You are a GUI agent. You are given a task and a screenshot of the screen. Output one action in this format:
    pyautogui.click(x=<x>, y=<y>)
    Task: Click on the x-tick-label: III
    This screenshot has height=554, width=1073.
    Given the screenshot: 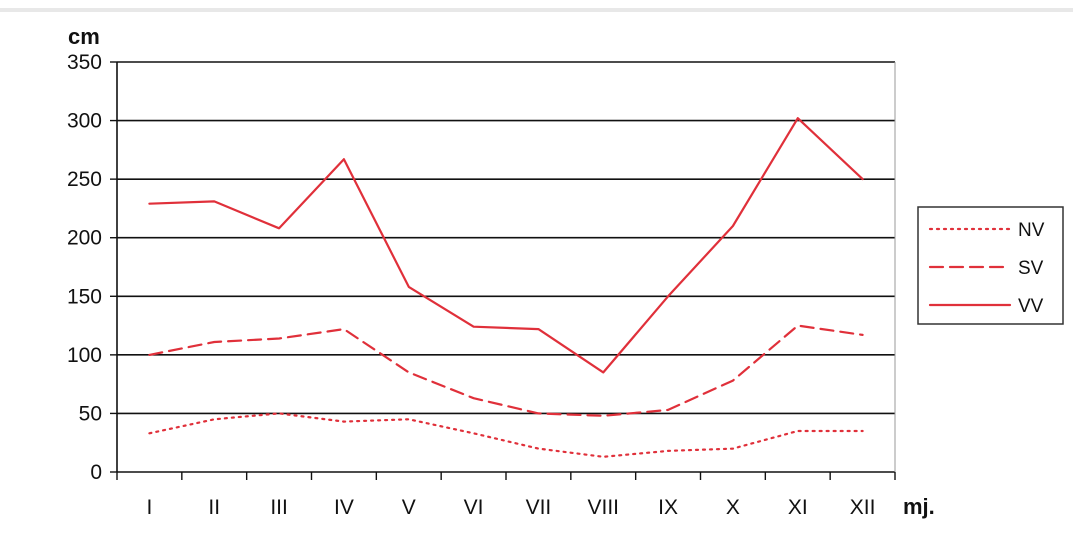 What is the action you would take?
    pyautogui.click(x=279, y=507)
    